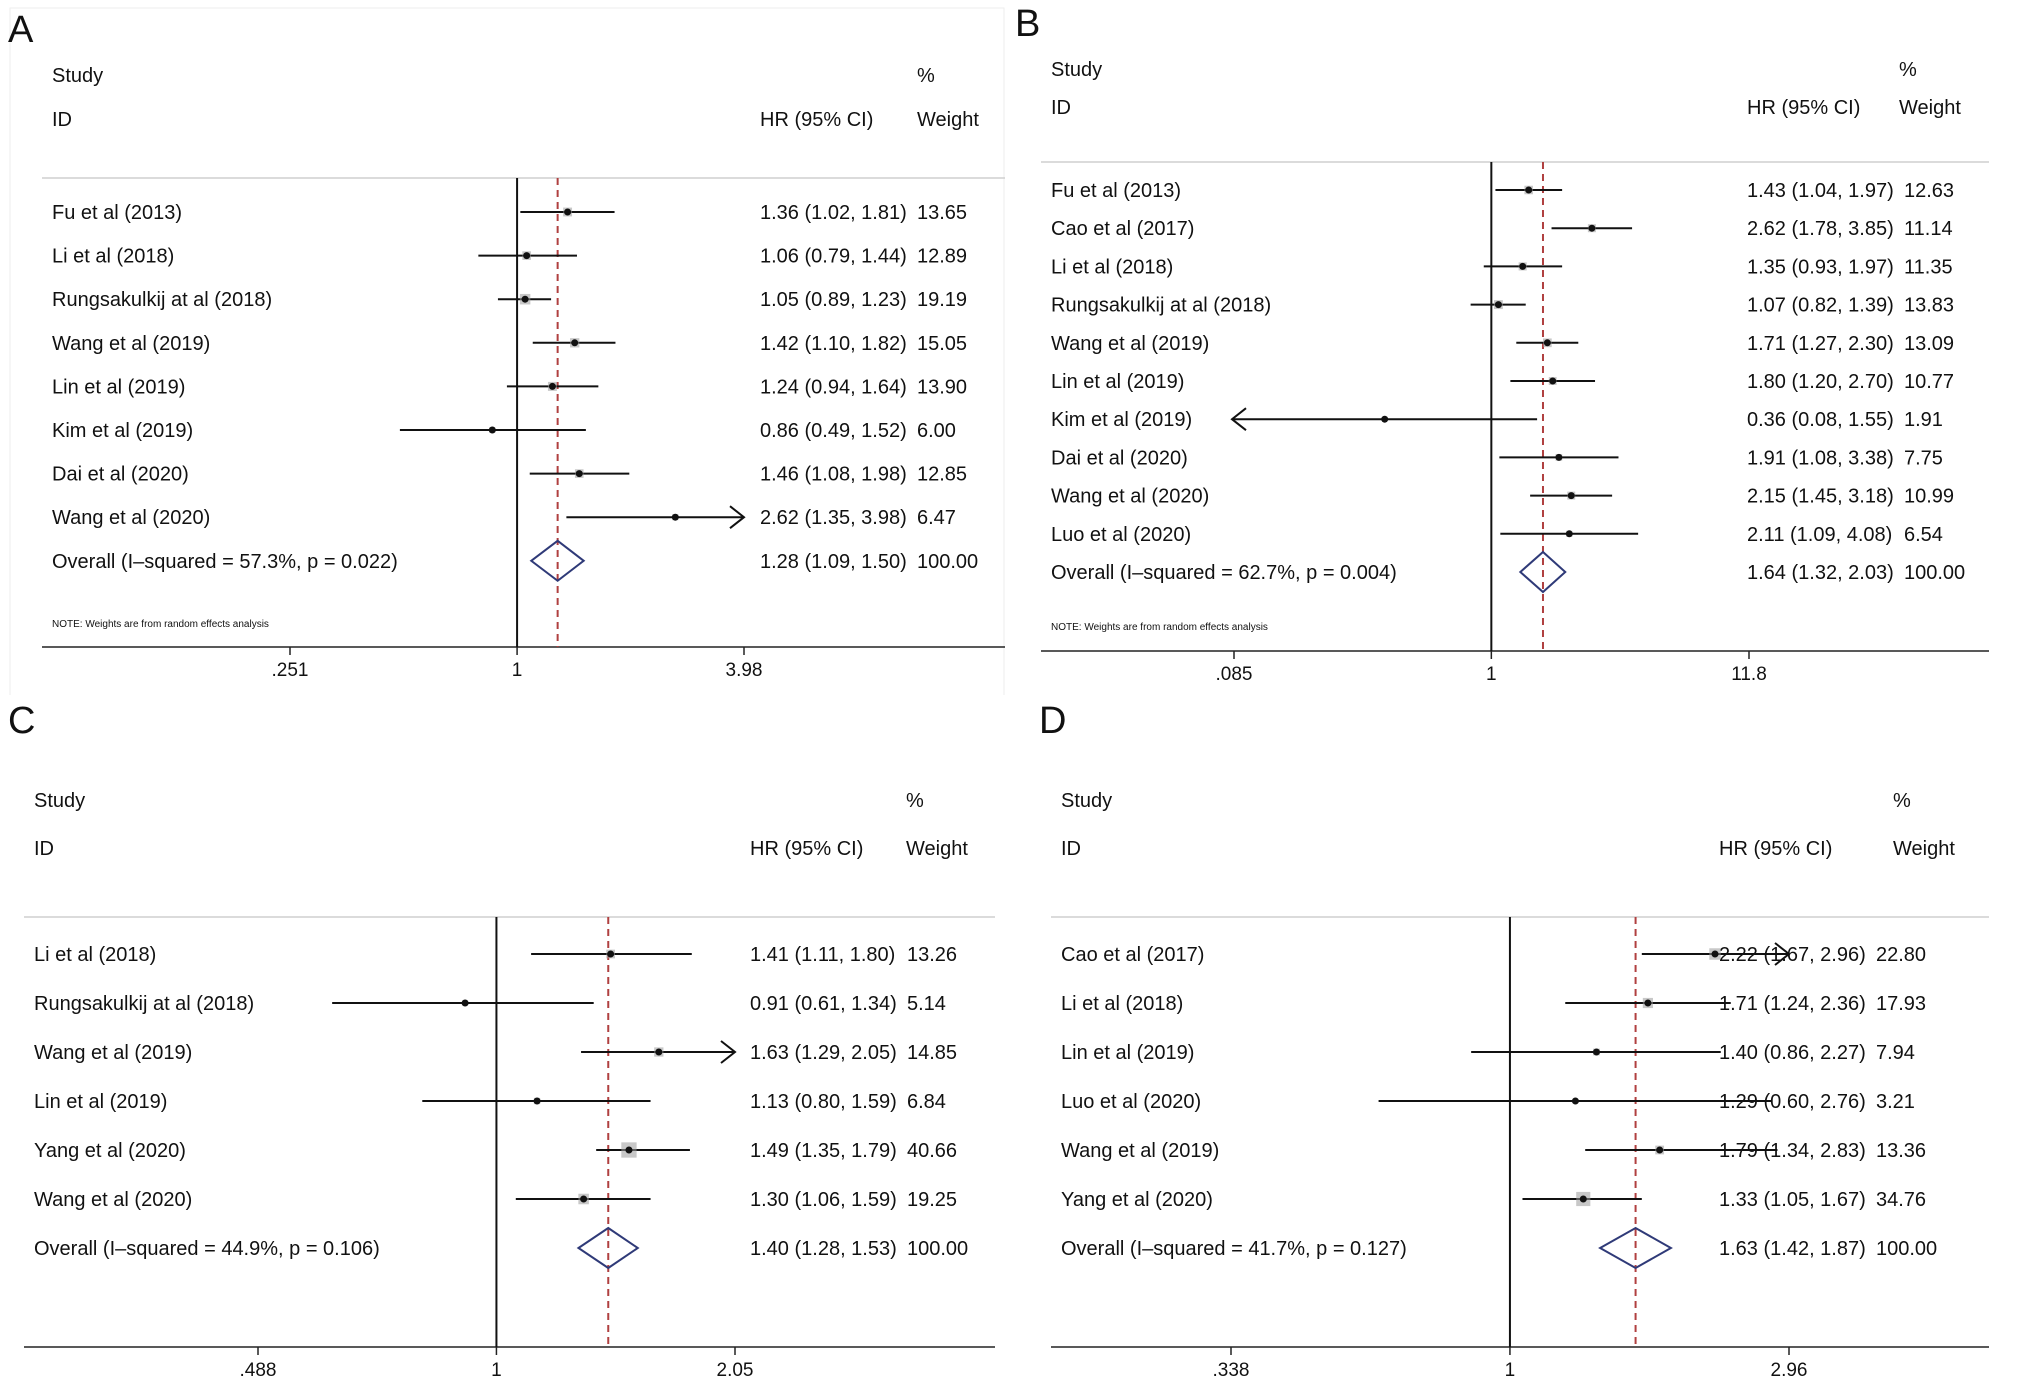 This screenshot has width=2018, height=1390. Describe the element at coordinates (833, 518) in the screenshot. I see `study-ci-text: 2.62 (1.35, 3.98)` at that location.